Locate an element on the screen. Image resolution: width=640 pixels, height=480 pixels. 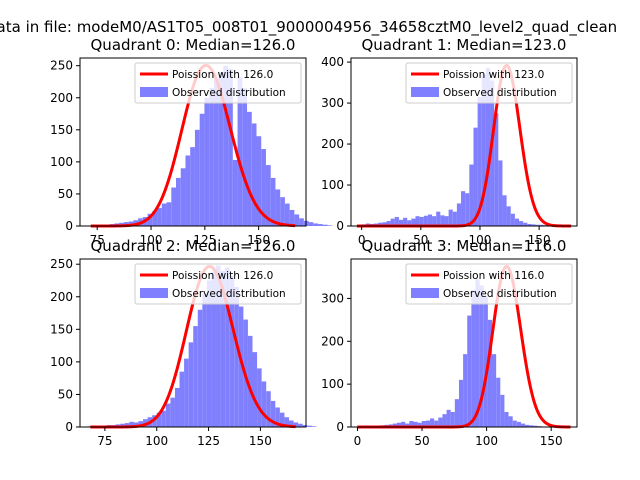
subplot-title: Quadrant 2: Median=126.0 is located at coordinates (193, 246).